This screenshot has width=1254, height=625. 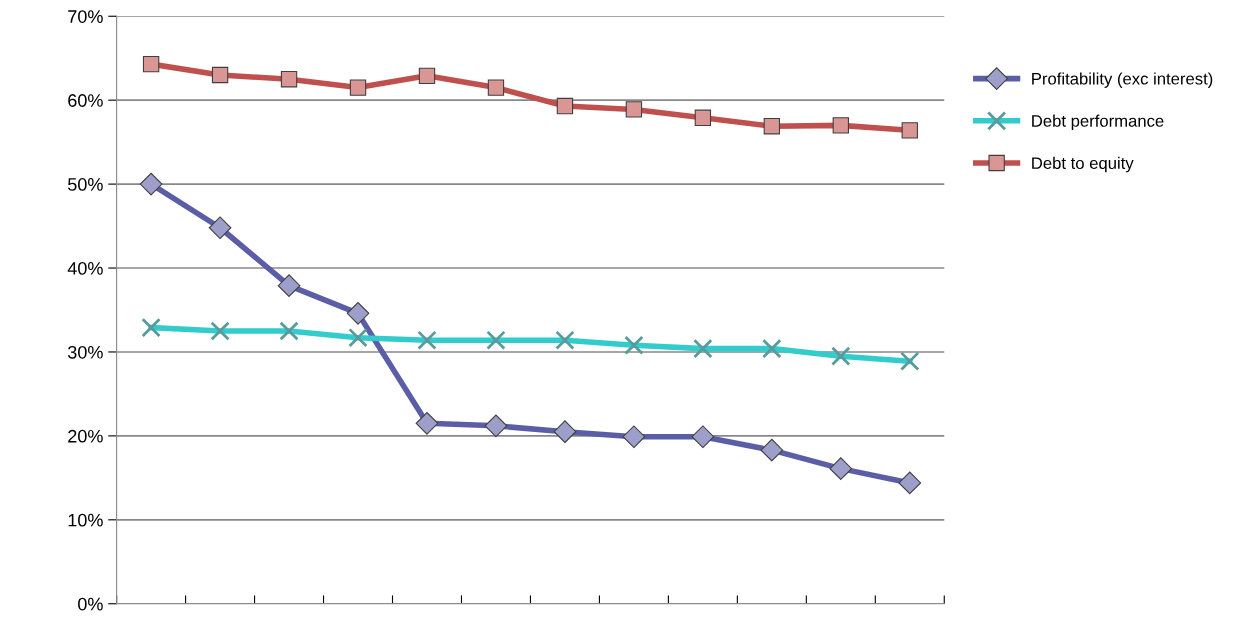 What do you see at coordinates (85, 184) in the screenshot?
I see `y-tick-label: 50%` at bounding box center [85, 184].